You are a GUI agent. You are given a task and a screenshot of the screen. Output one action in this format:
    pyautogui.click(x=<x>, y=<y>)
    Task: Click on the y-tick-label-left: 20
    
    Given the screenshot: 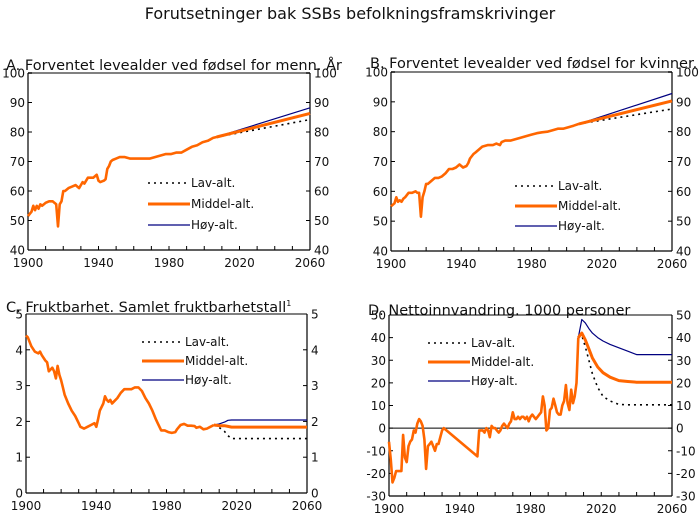 What is the action you would take?
    pyautogui.click(x=378, y=383)
    